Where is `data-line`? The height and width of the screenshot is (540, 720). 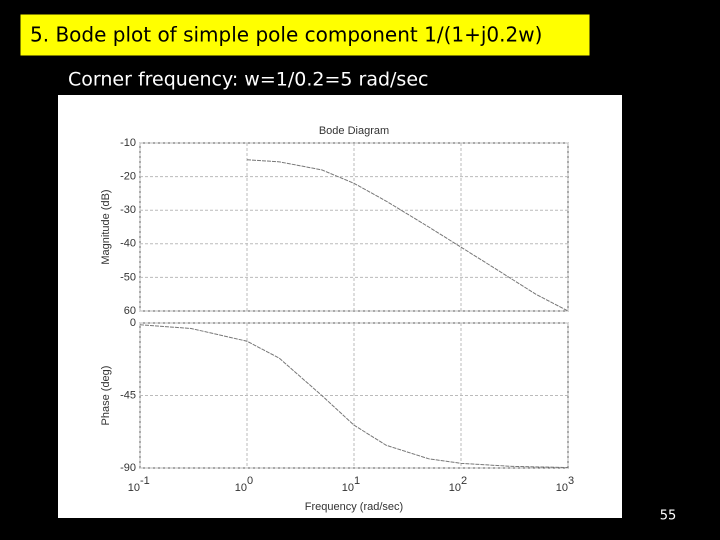
data-line is located at coordinates (407, 235).